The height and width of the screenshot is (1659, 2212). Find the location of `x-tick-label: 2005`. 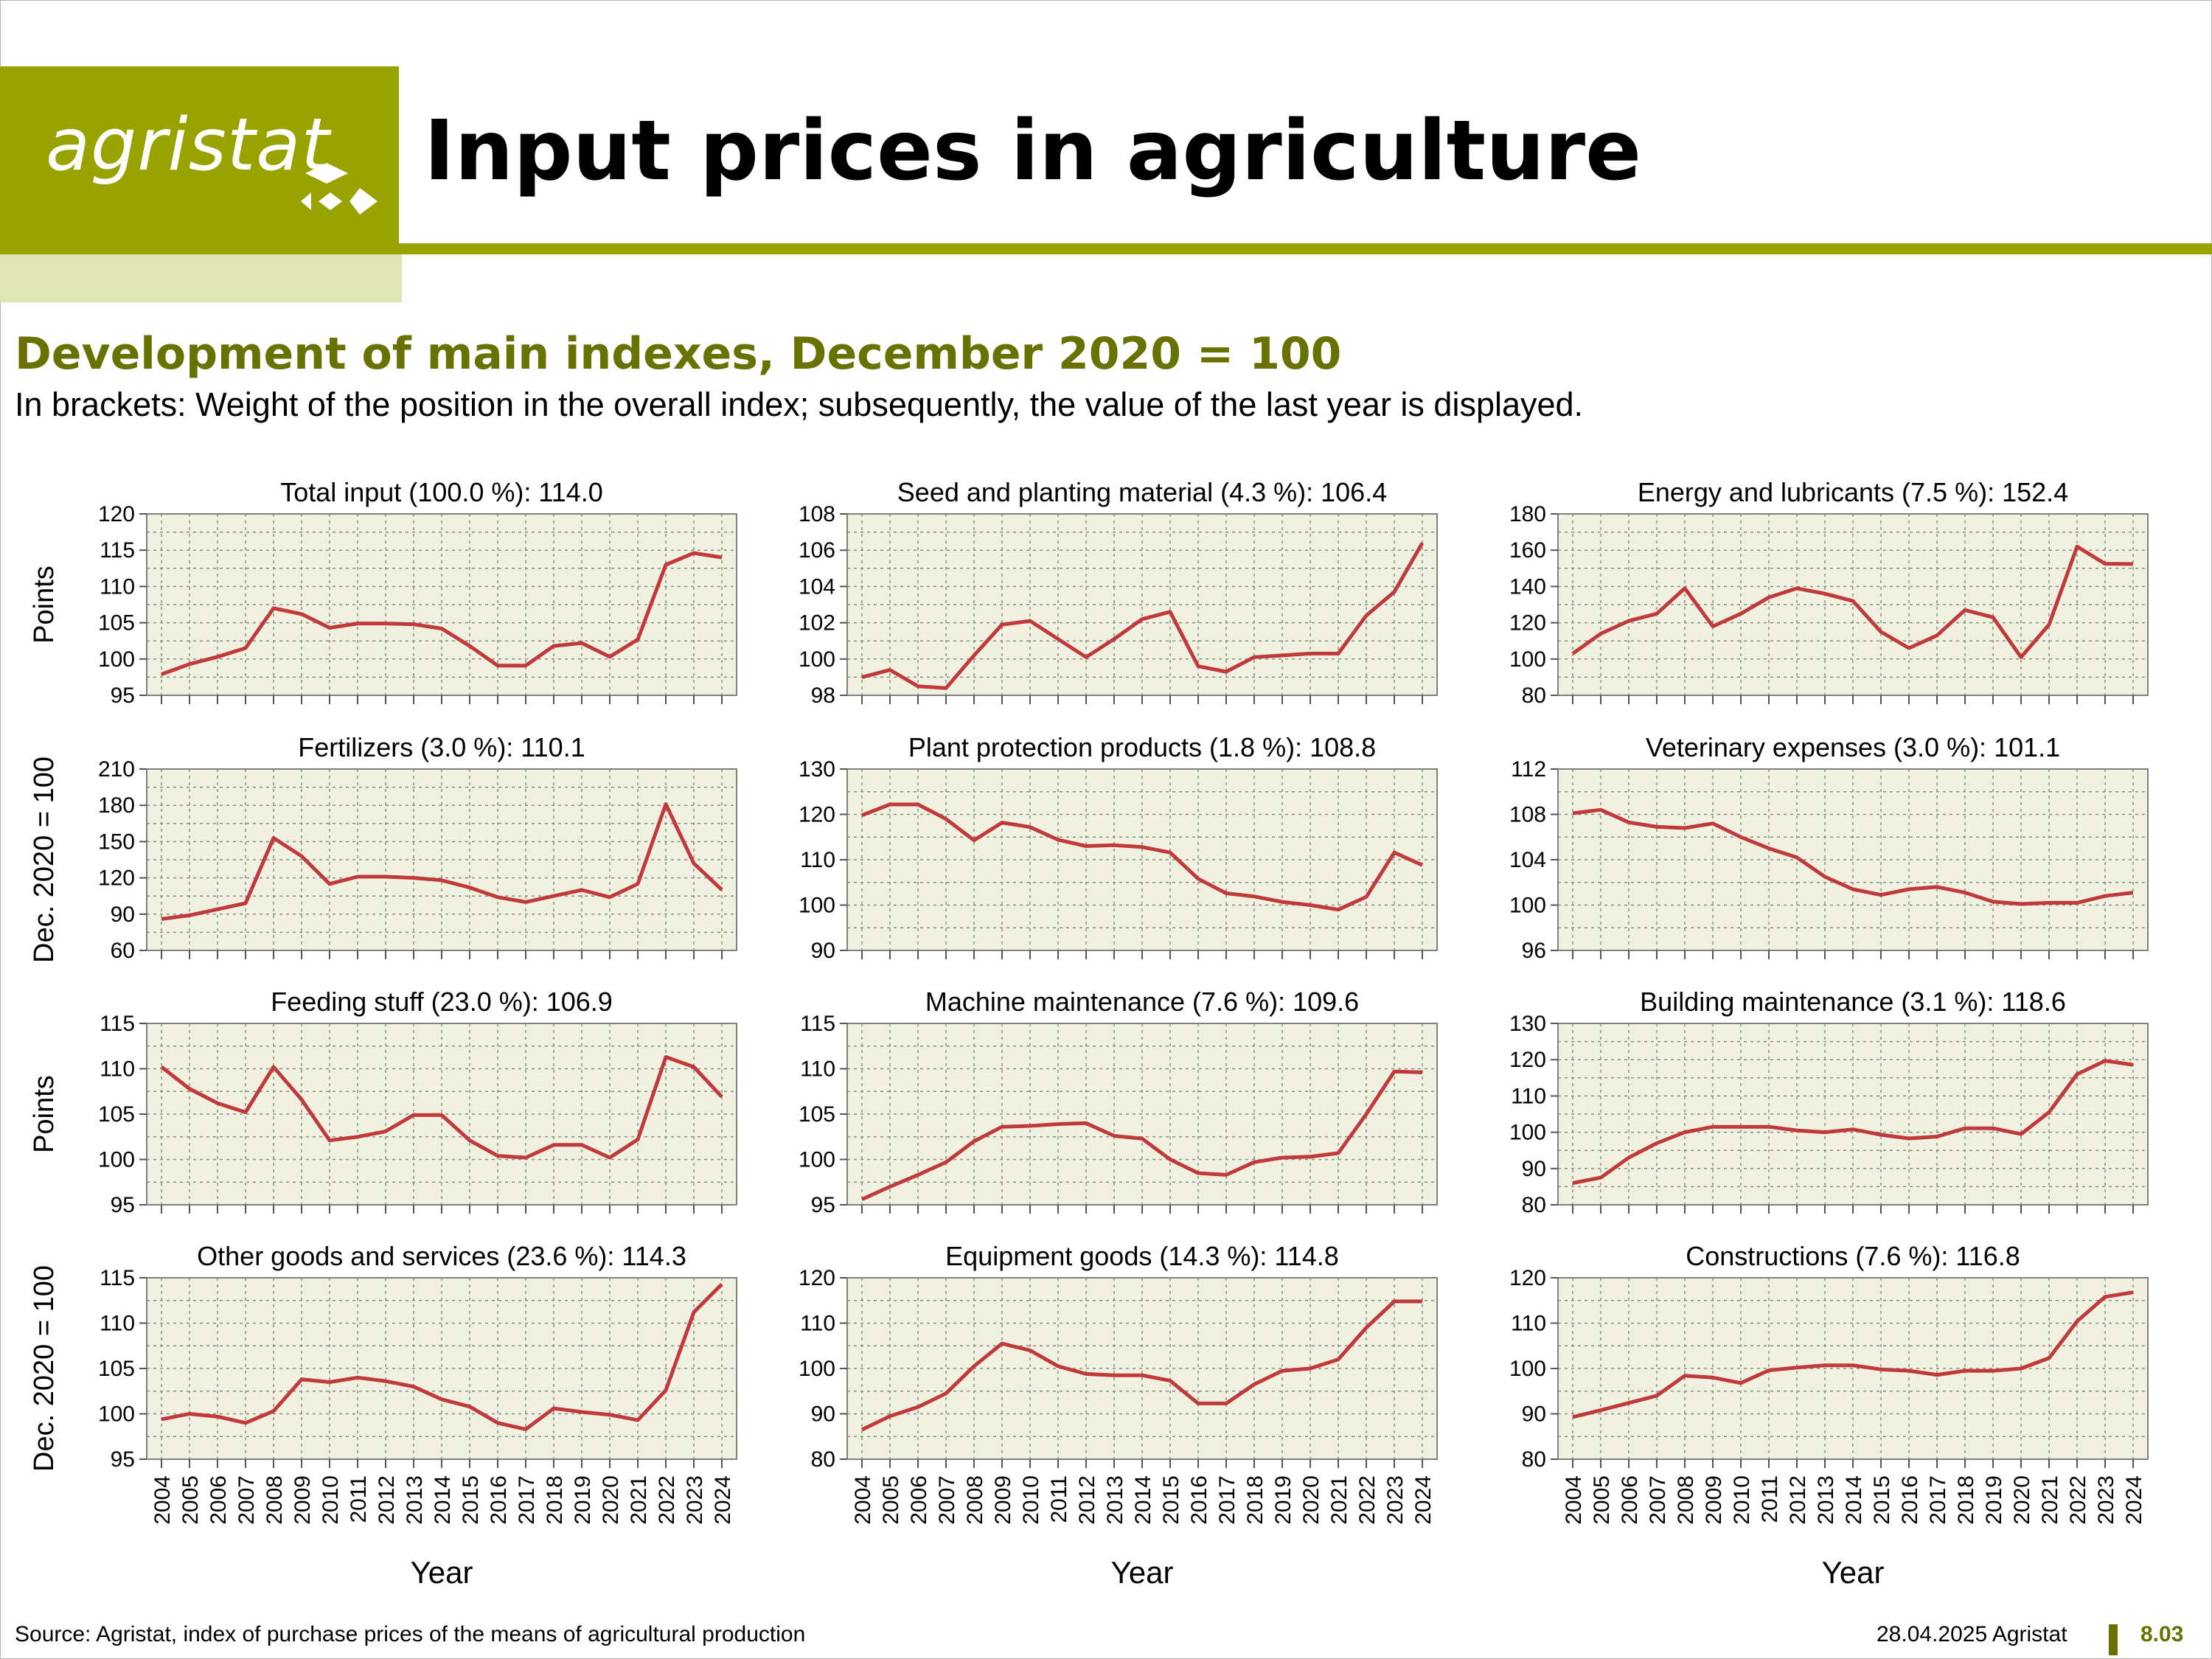

x-tick-label: 2005 is located at coordinates (891, 1500).